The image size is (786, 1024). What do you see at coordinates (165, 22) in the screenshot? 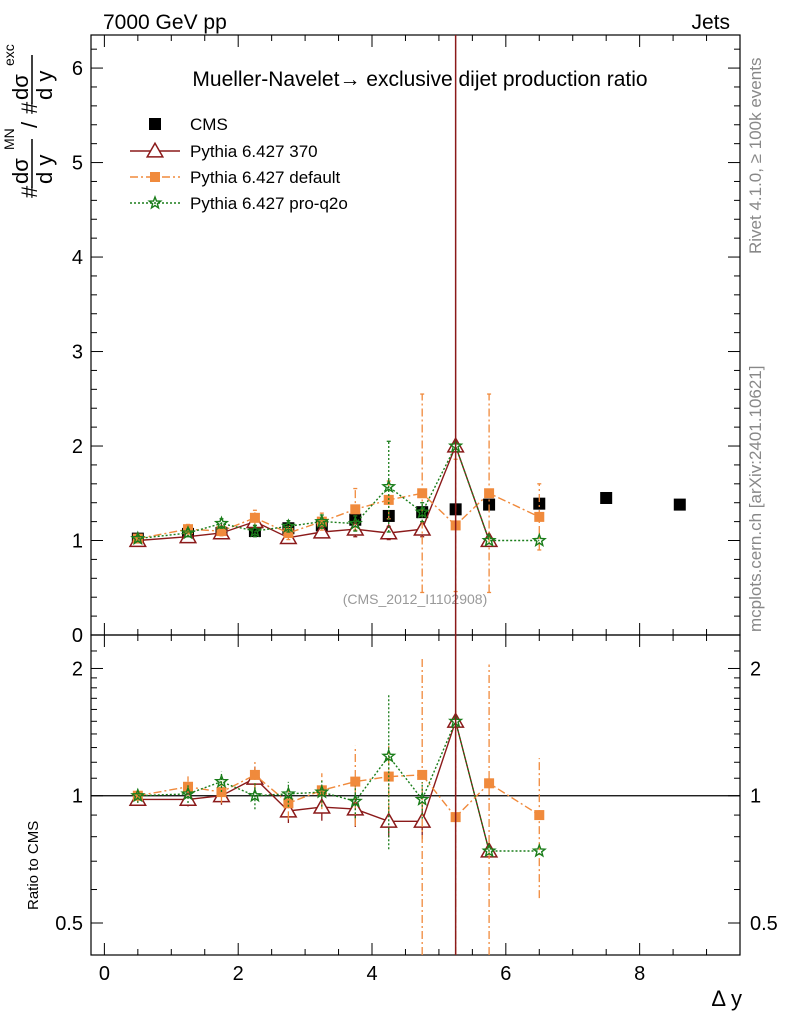
I see `header-left: 7000 GeV pp` at bounding box center [165, 22].